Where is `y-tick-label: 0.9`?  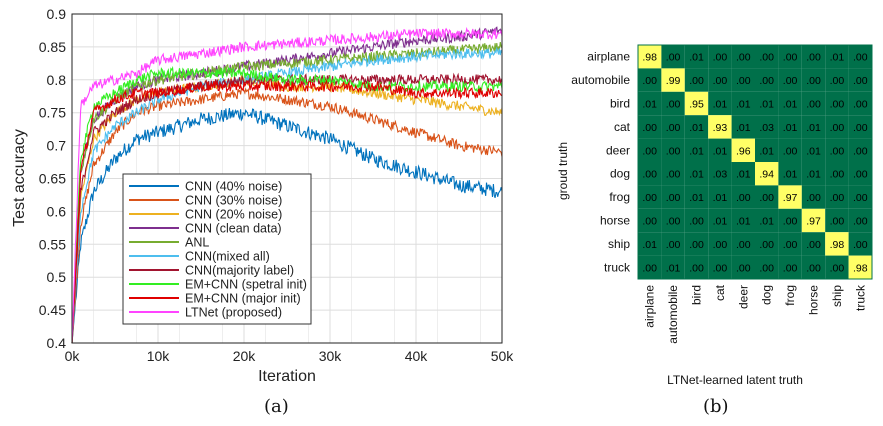
y-tick-label: 0.9 is located at coordinates (57, 14).